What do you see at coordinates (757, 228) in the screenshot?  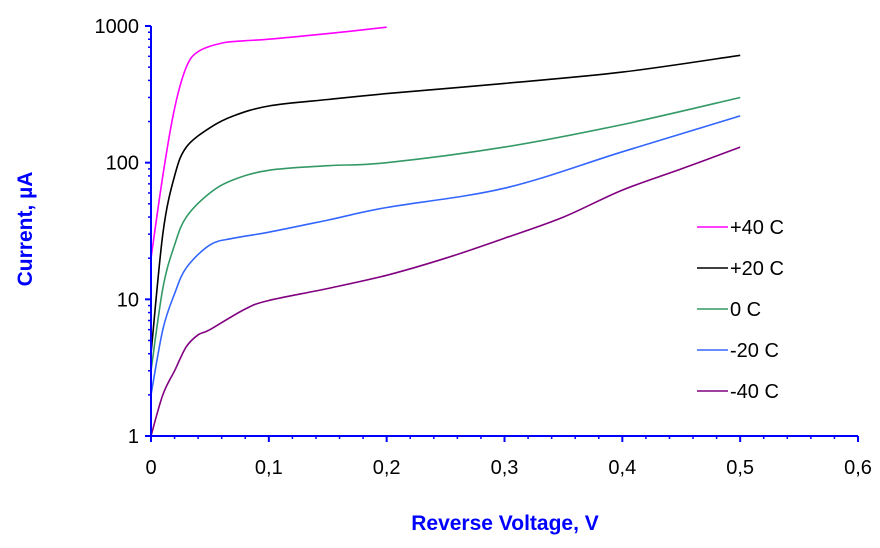 I see `legend-label: +40 C` at bounding box center [757, 228].